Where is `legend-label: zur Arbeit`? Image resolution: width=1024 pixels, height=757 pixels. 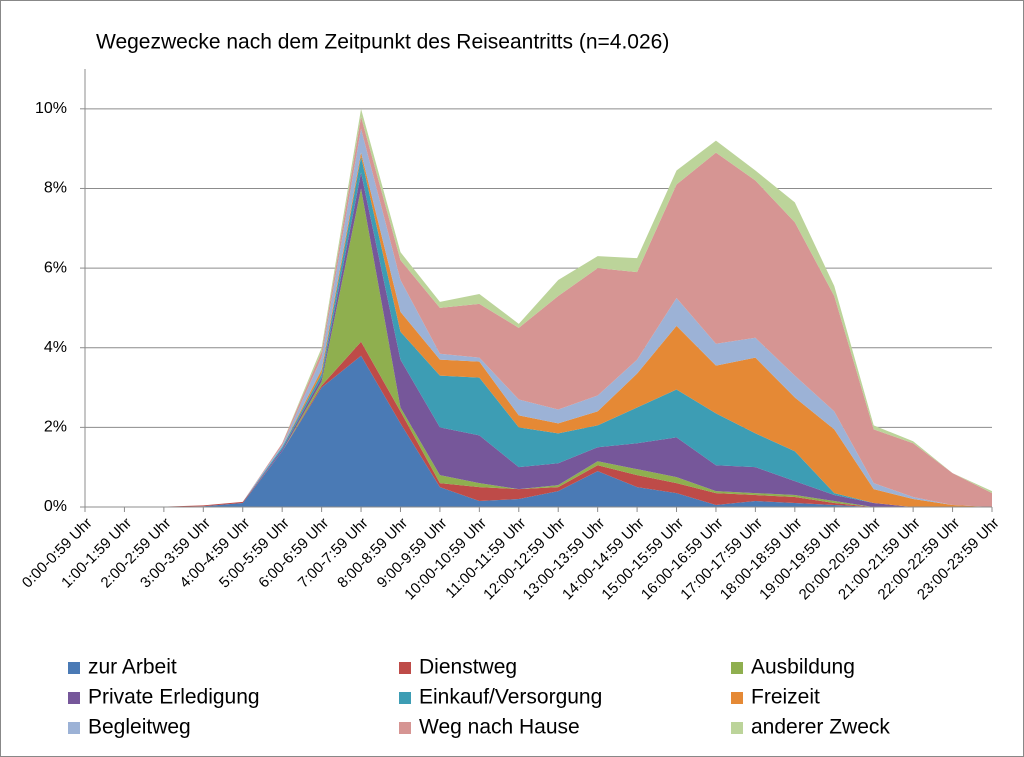 legend-label: zur Arbeit is located at coordinates (132, 667).